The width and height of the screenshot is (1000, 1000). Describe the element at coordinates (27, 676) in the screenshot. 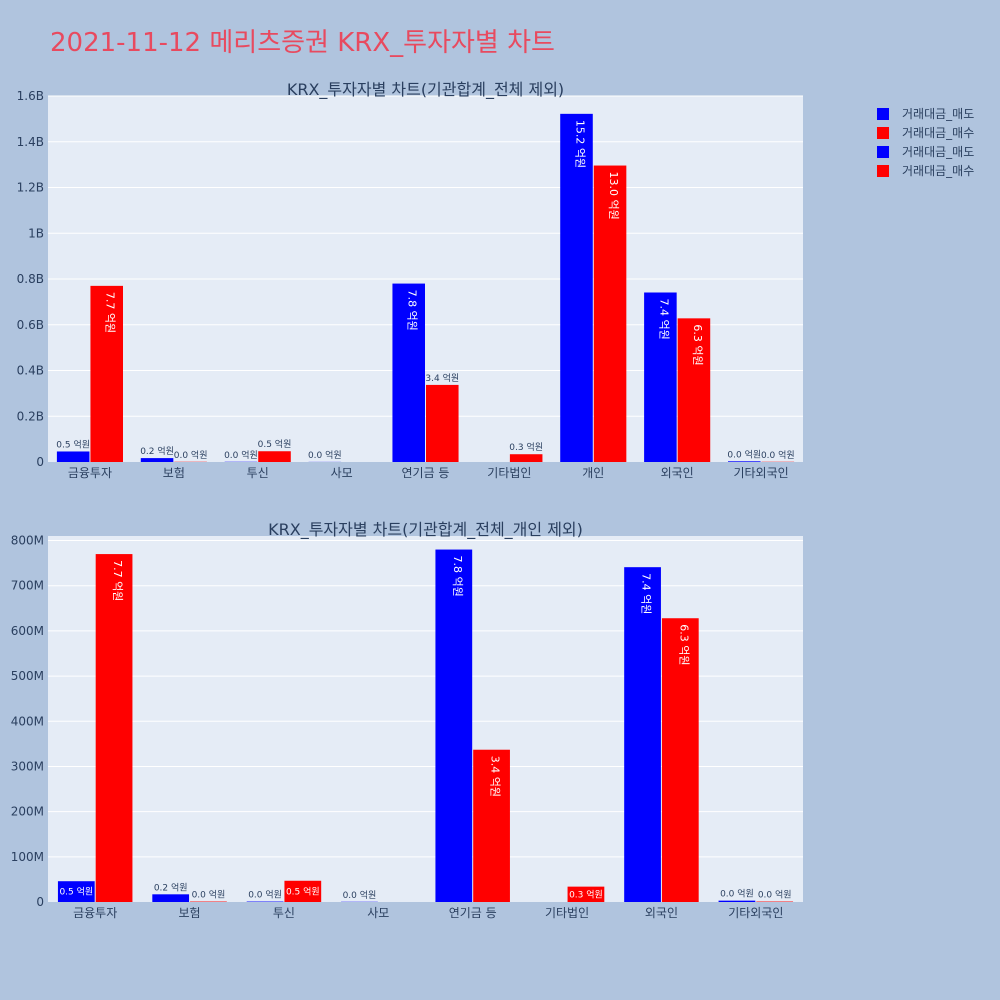

I see `y-tick-label: 500M` at that location.